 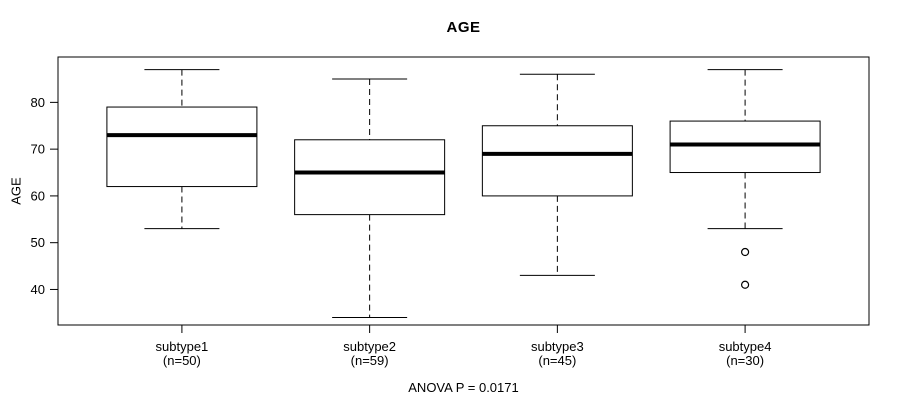 What do you see at coordinates (745, 179) in the screenshot?
I see `boxplot-subtype4` at bounding box center [745, 179].